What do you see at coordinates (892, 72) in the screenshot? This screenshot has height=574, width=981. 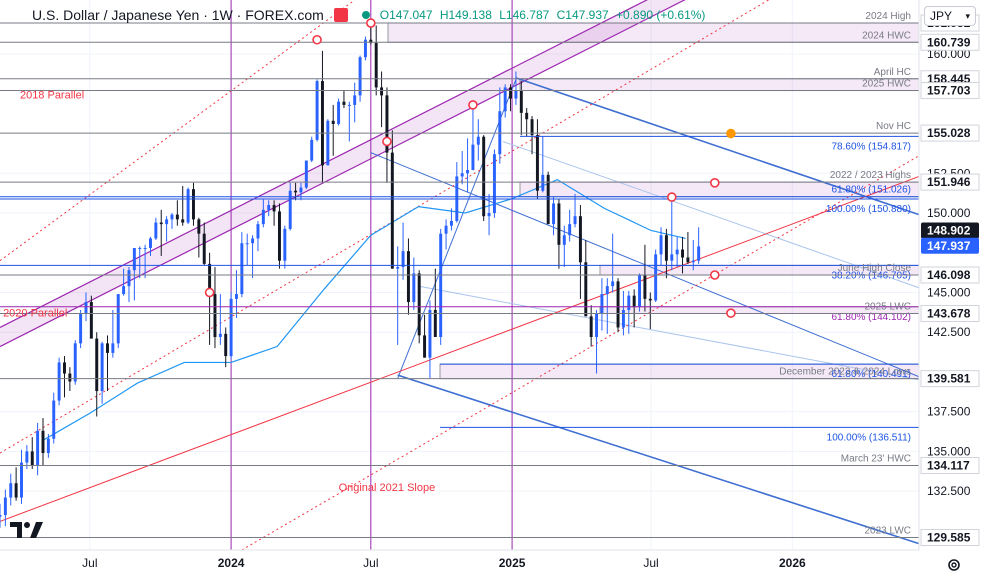 I see `price-level-text: April HC` at bounding box center [892, 72].